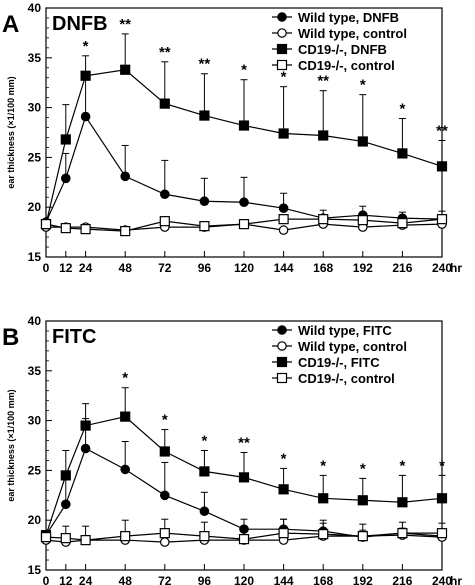  I want to click on panel-title: DNFB, so click(80, 24).